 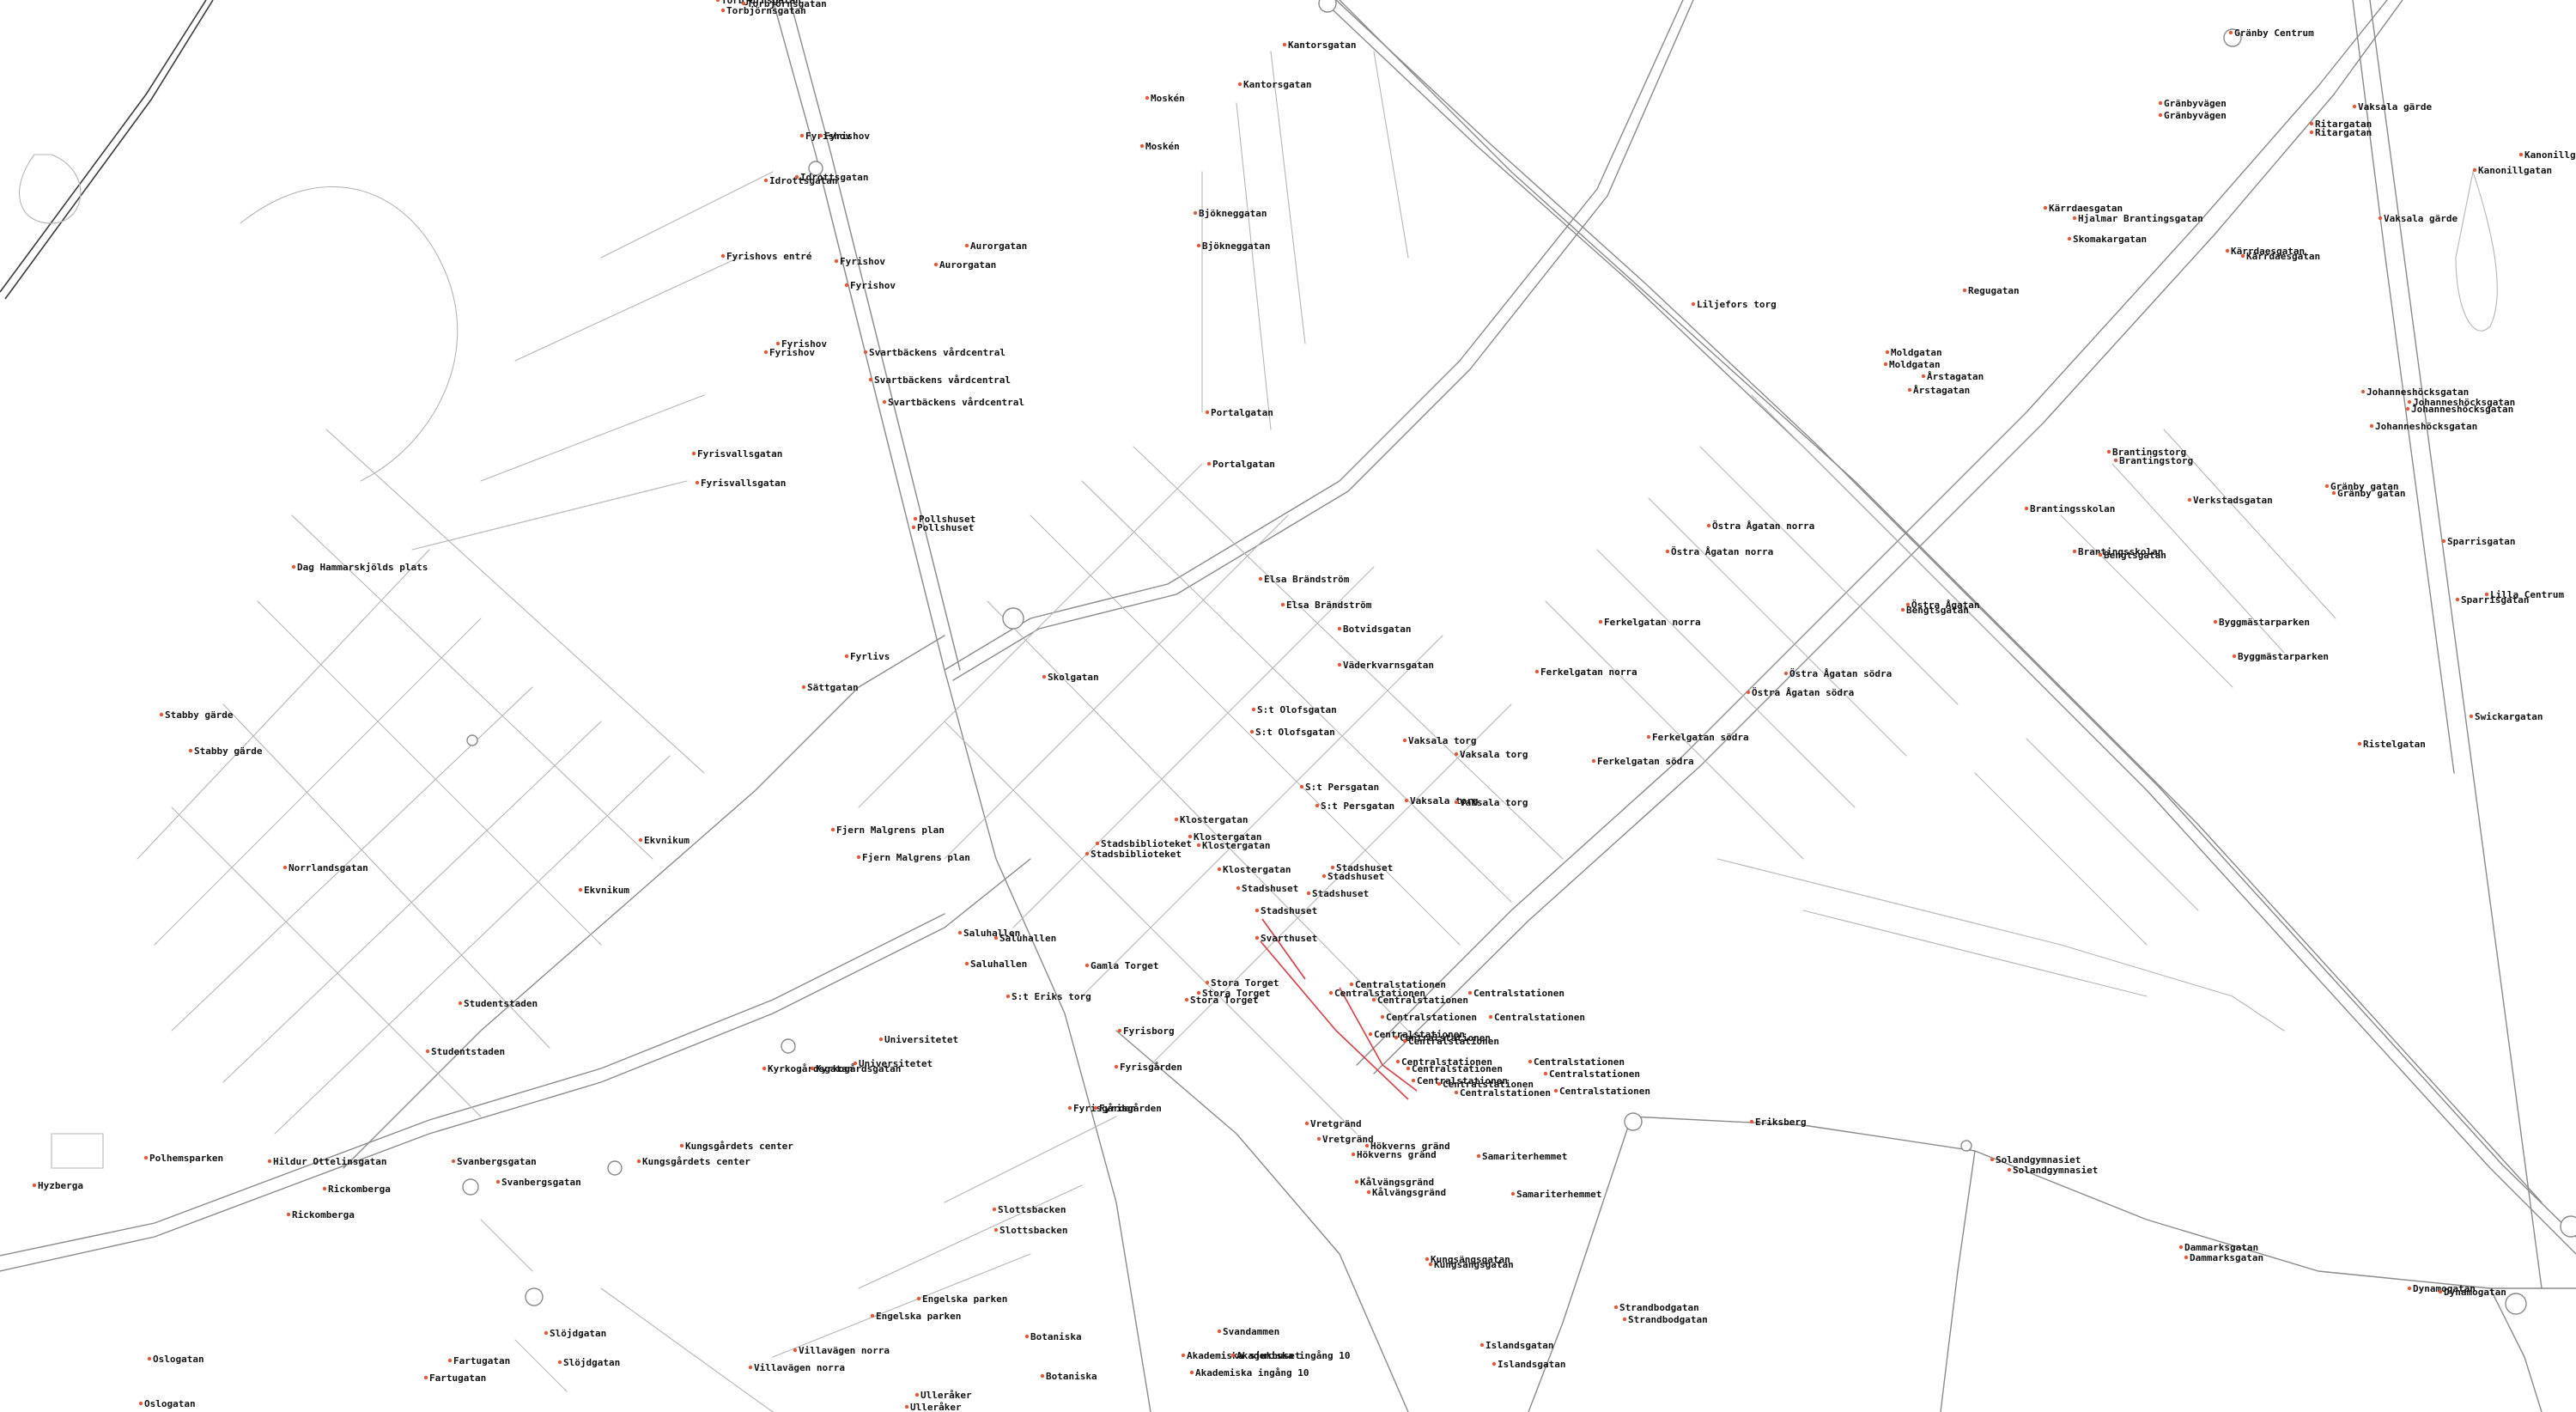 What do you see at coordinates (1649, 622) in the screenshot?
I see `stop-marker: Ferkelgatan norra` at bounding box center [1649, 622].